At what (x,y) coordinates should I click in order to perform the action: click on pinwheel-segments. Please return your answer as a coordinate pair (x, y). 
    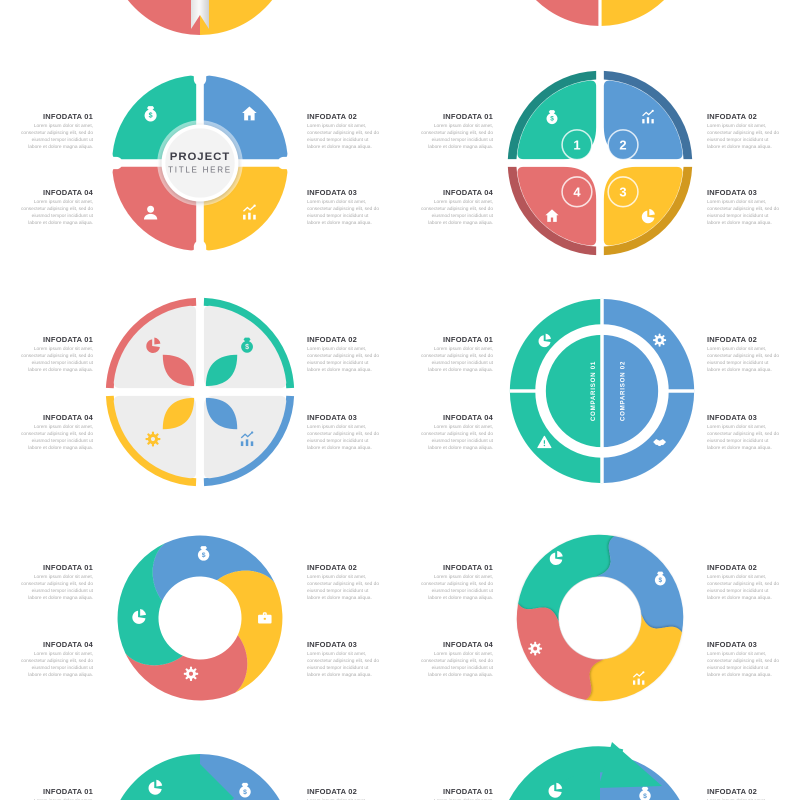
    Looking at the image, I should click on (200, 618).